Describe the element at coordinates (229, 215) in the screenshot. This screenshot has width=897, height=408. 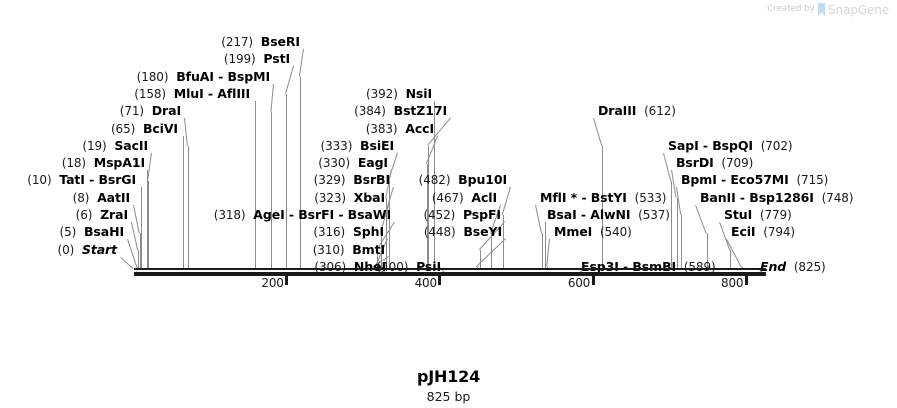
I see `cut-position: (318)` at that location.